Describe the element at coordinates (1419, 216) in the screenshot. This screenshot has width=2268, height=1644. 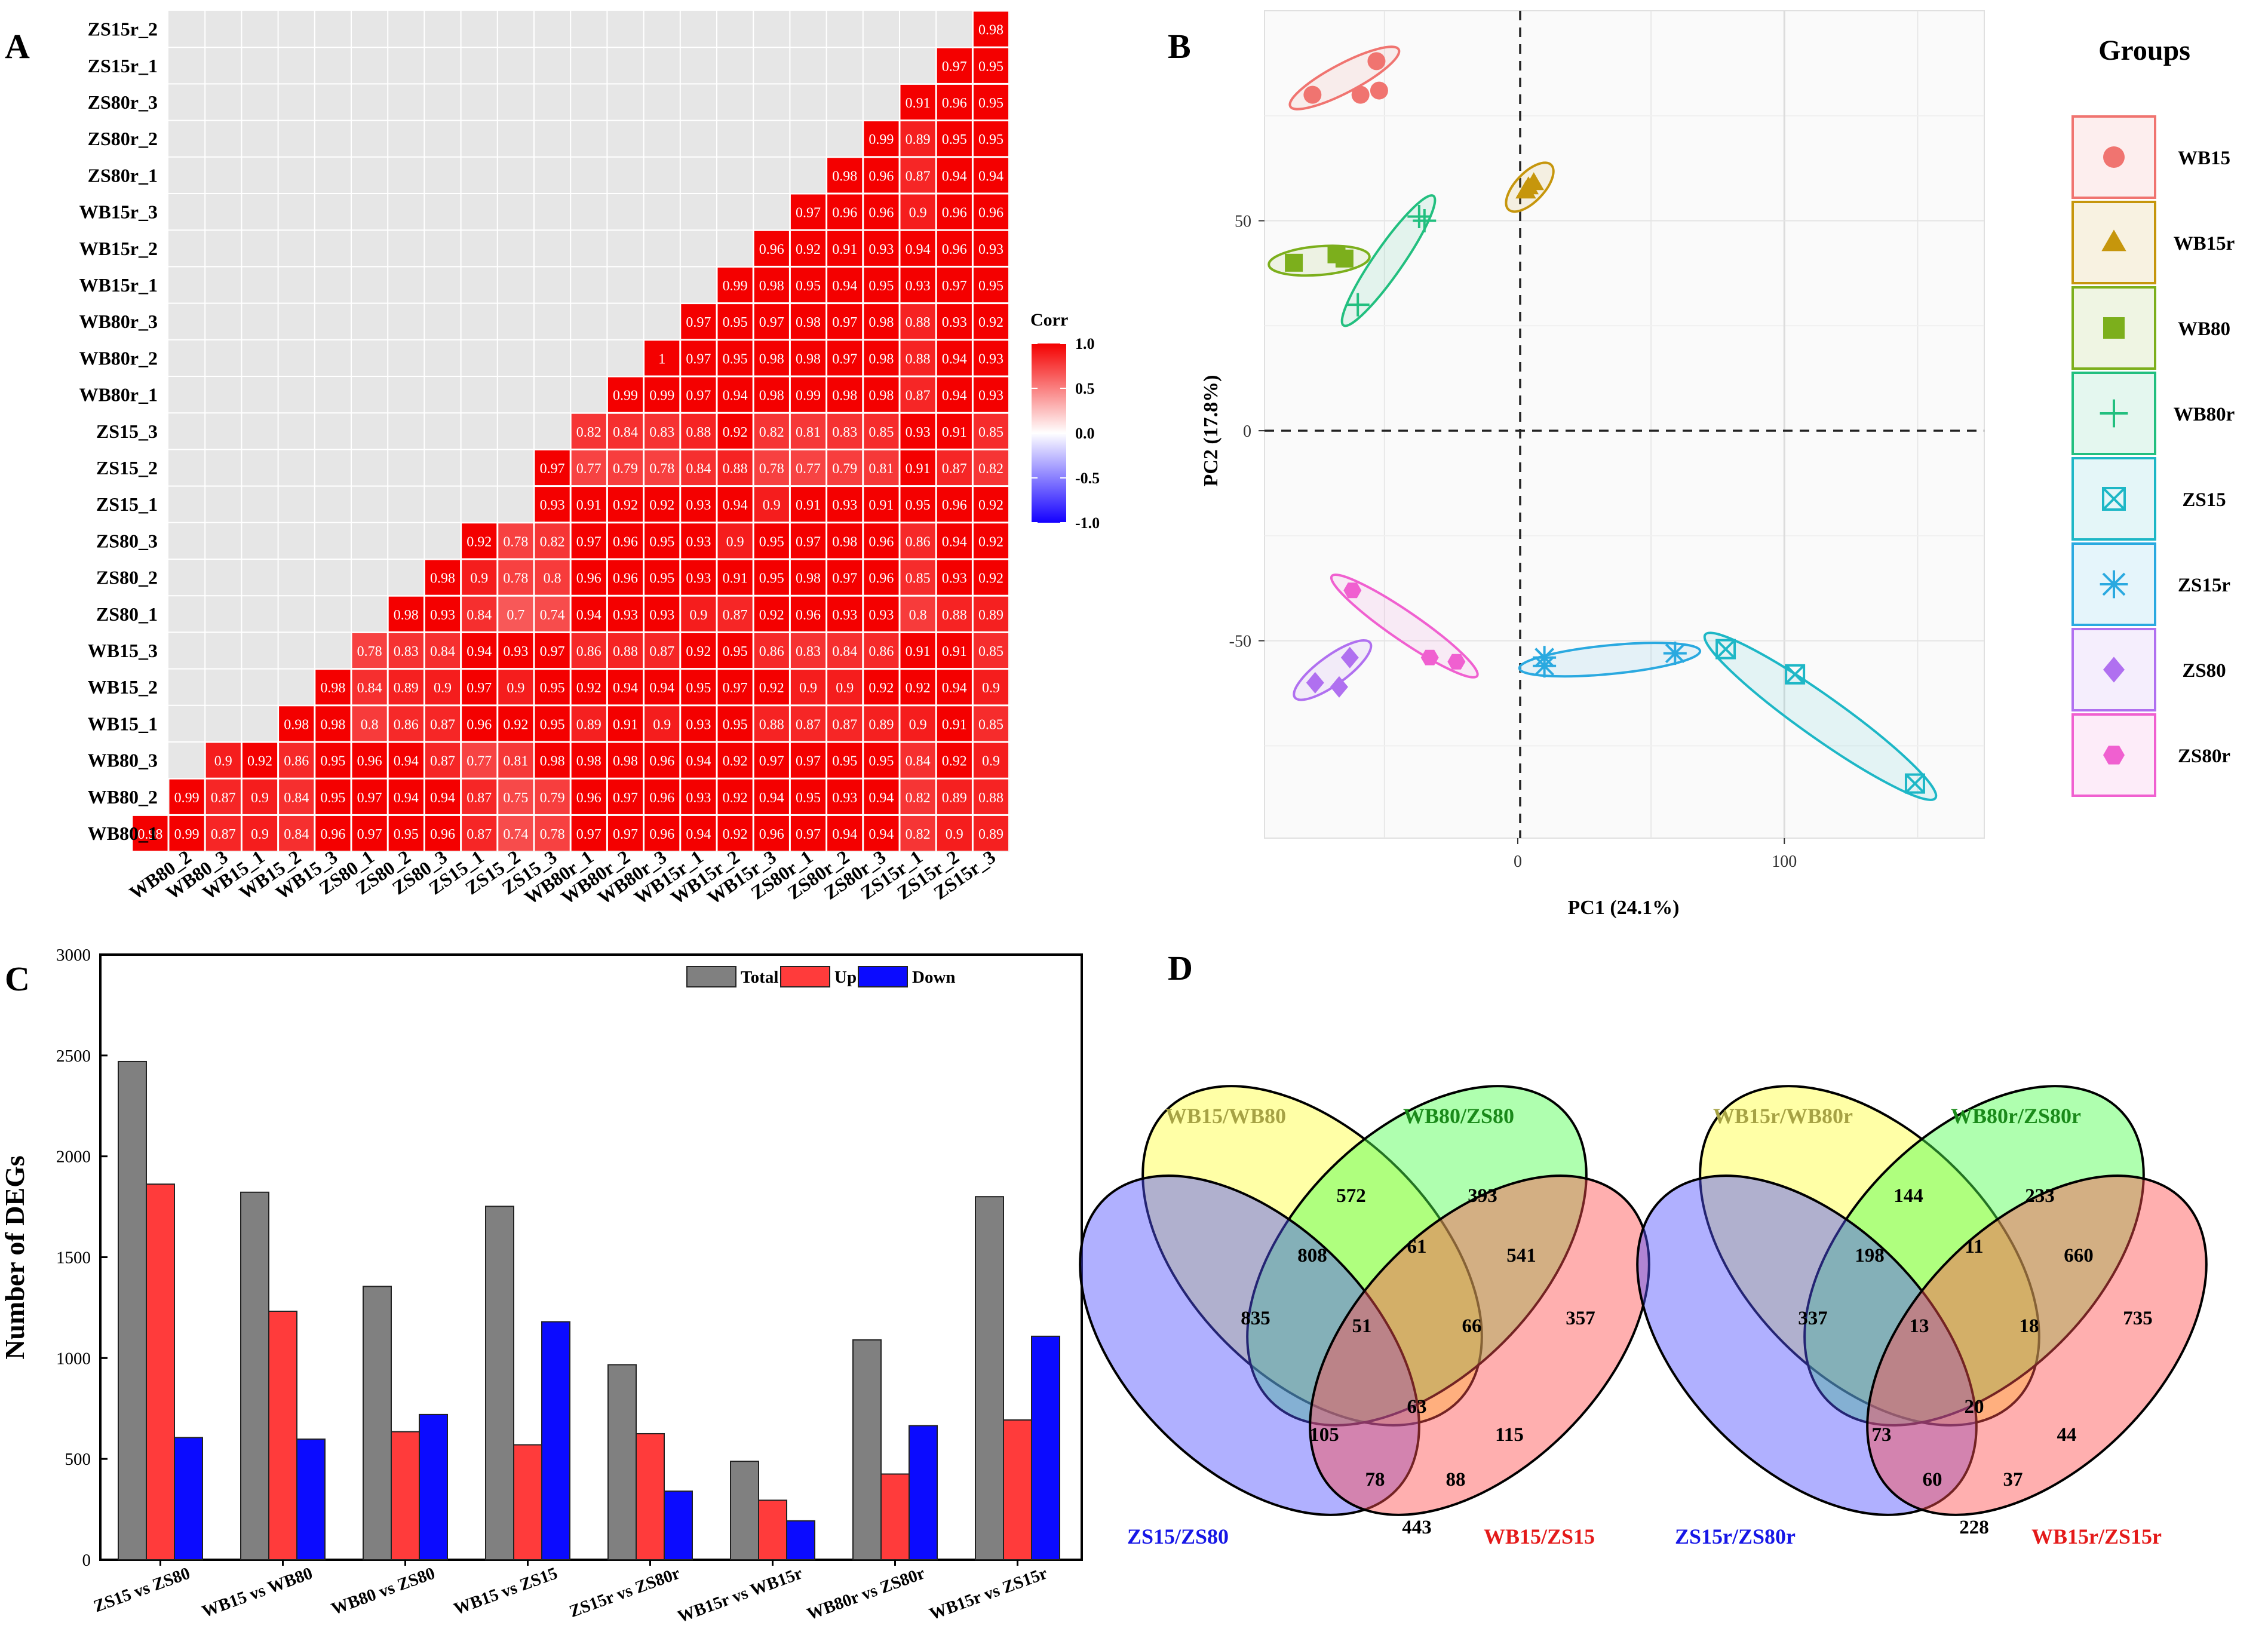
I see `pca-point-plus` at that location.